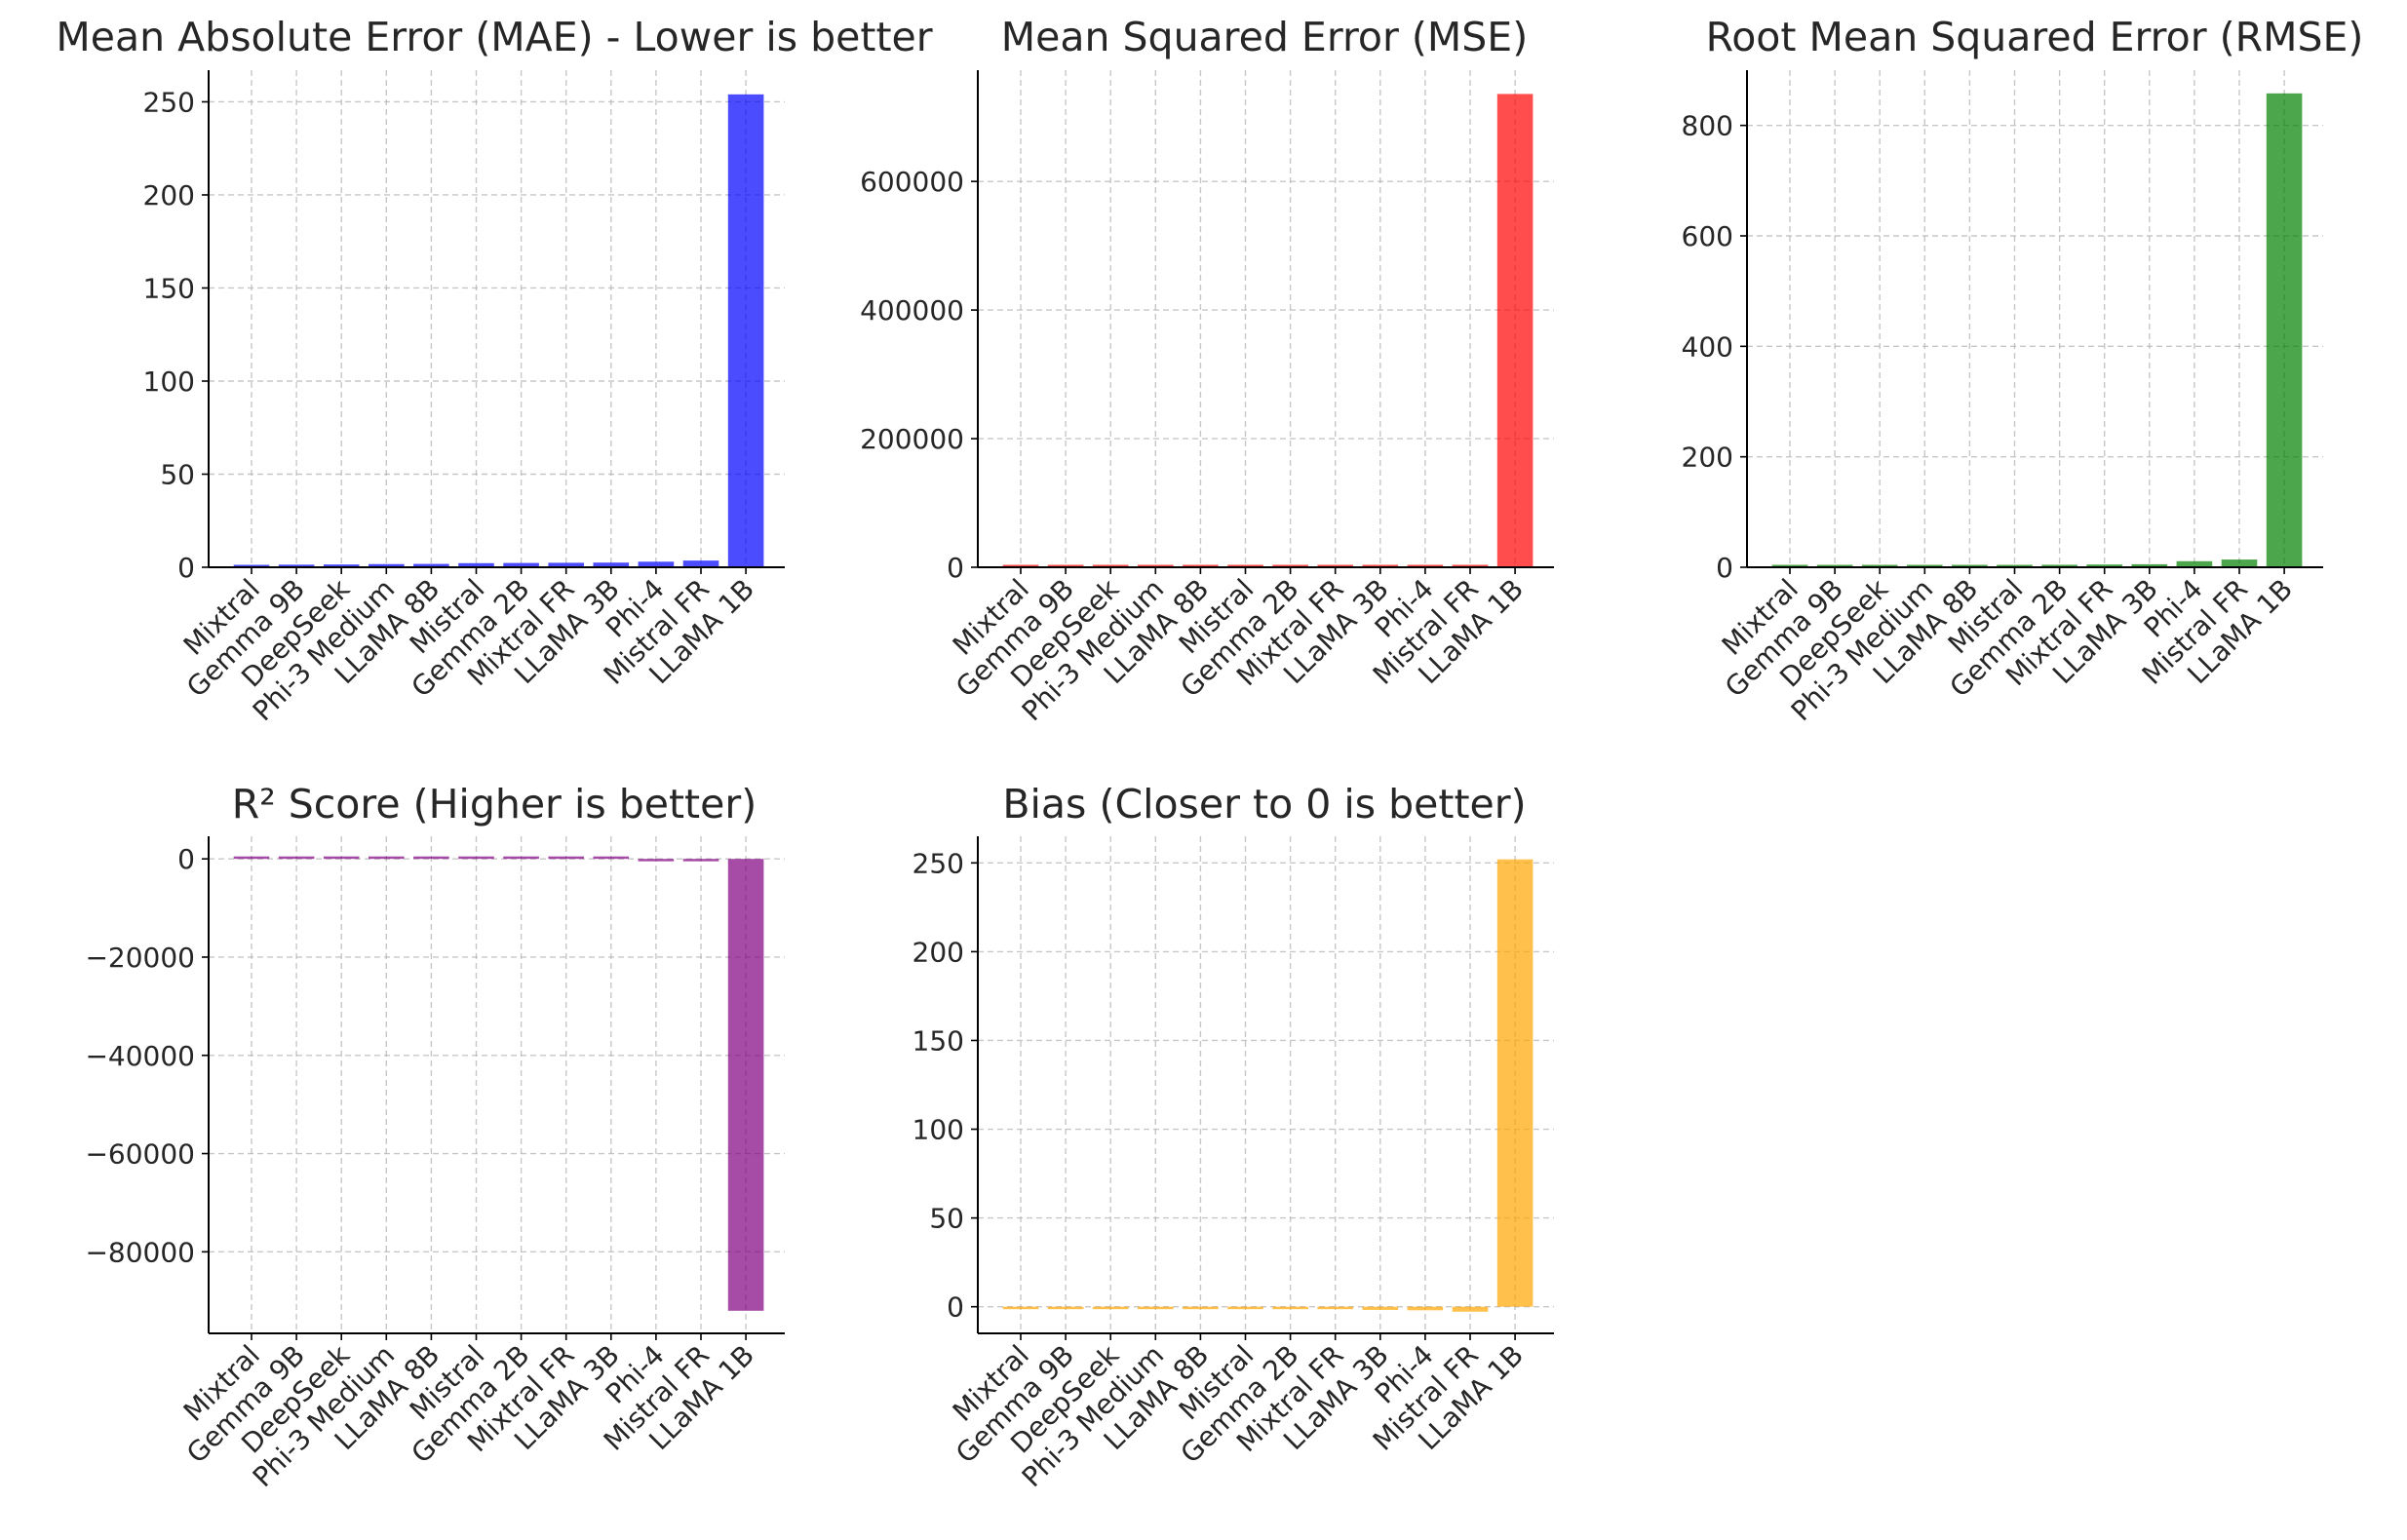 The image size is (2407, 1540). I want to click on rmse-y-tick-label-0: 0, so click(1724, 568).